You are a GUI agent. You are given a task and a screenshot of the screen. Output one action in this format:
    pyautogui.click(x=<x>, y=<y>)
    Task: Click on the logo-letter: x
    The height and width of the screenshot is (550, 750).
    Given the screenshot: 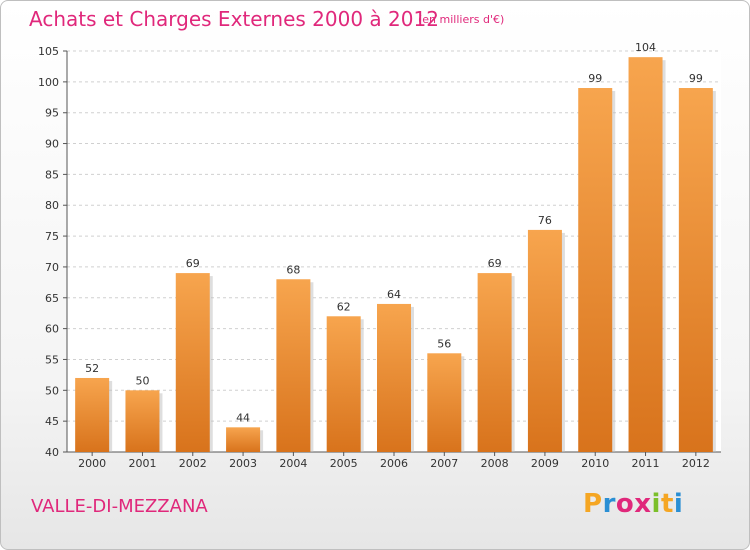 What is the action you would take?
    pyautogui.click(x=643, y=504)
    